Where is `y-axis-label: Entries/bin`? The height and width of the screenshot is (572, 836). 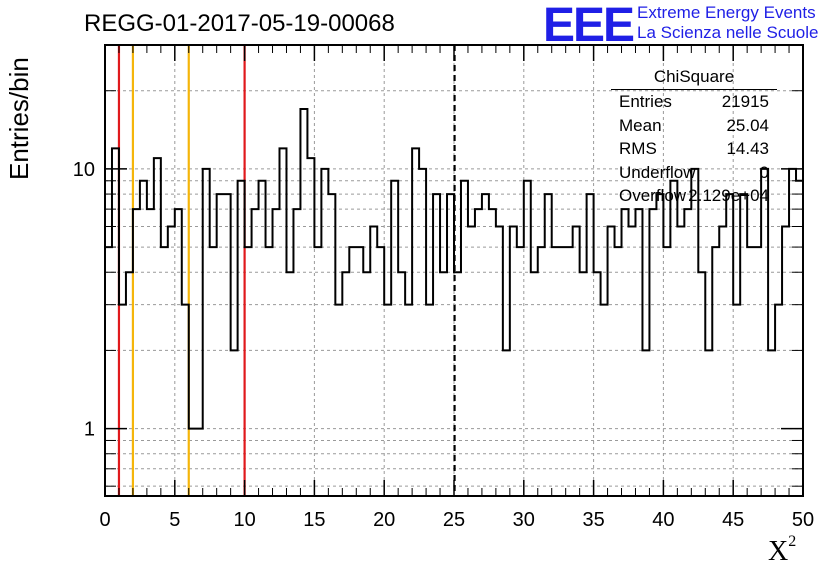
y-axis-label: Entries/bin is located at coordinates (19, 118).